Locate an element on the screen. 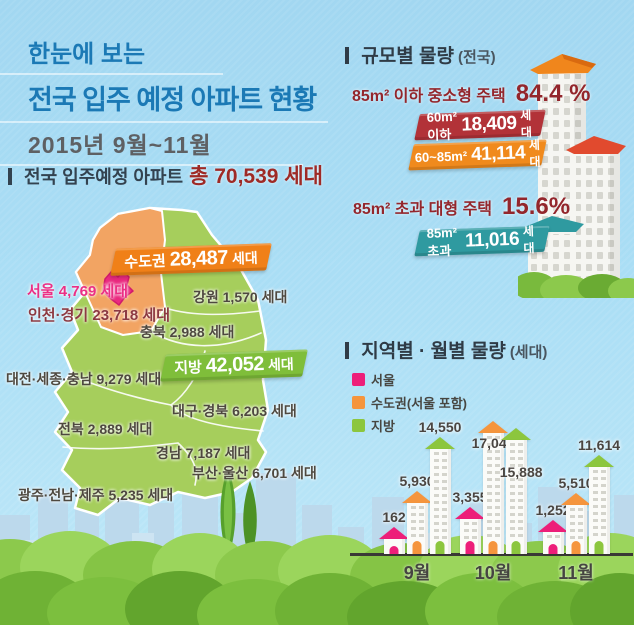 The width and height of the screenshot is (634, 625). bar-value-label: 15,888 is located at coordinates (521, 472).